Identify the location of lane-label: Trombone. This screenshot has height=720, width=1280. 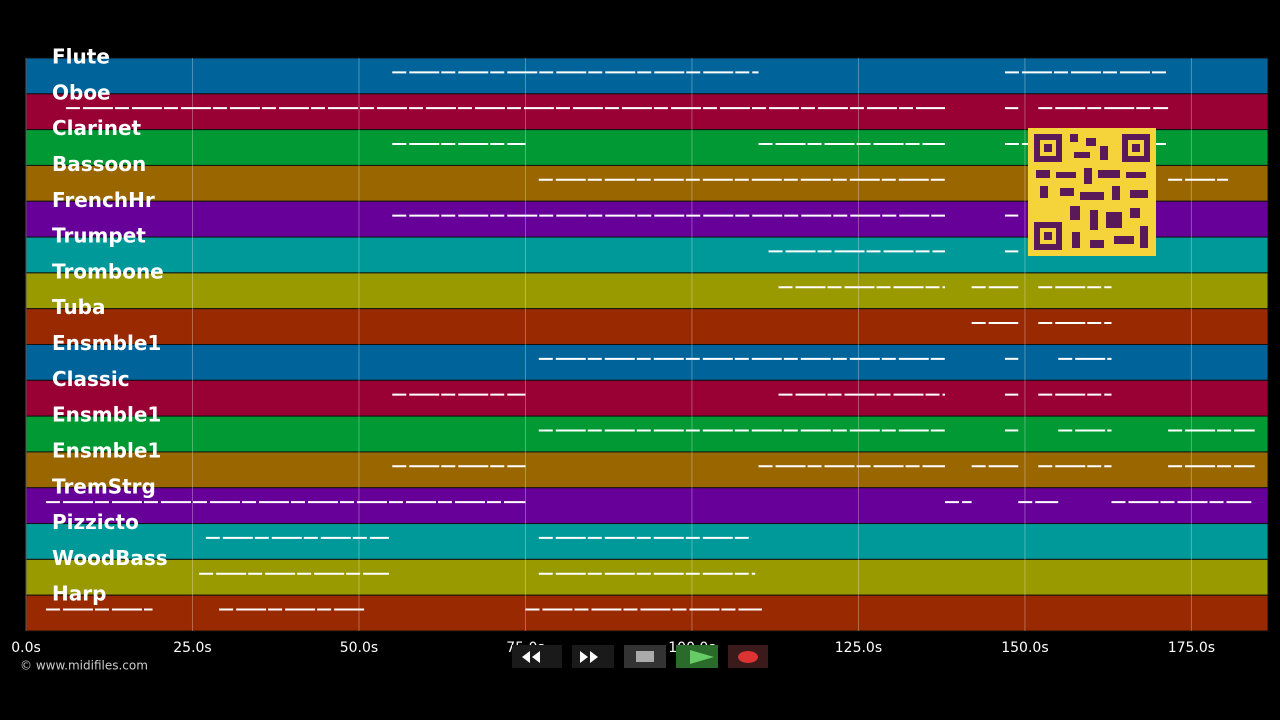
(108, 271).